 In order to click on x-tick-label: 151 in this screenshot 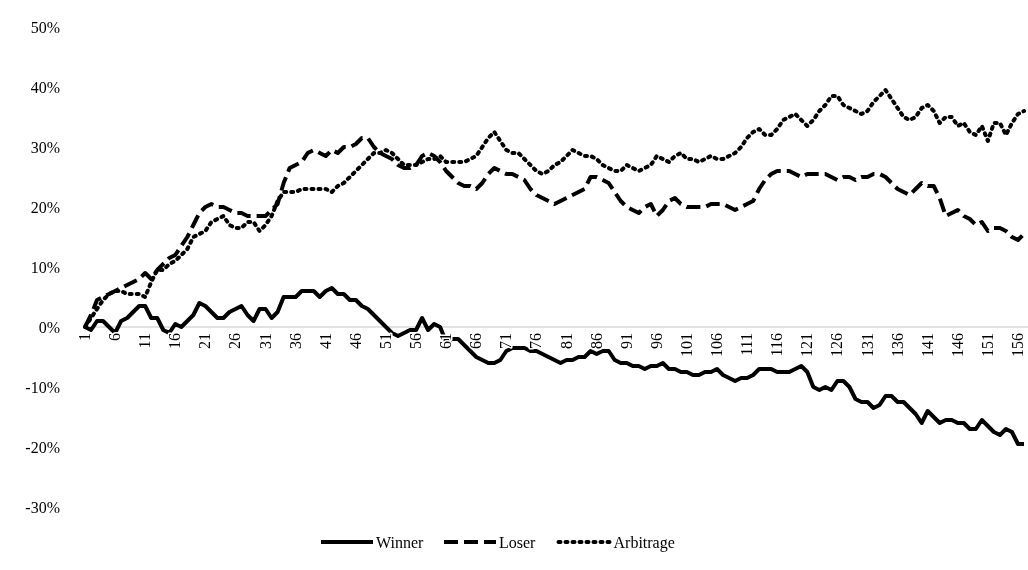, I will do `click(987, 345)`.